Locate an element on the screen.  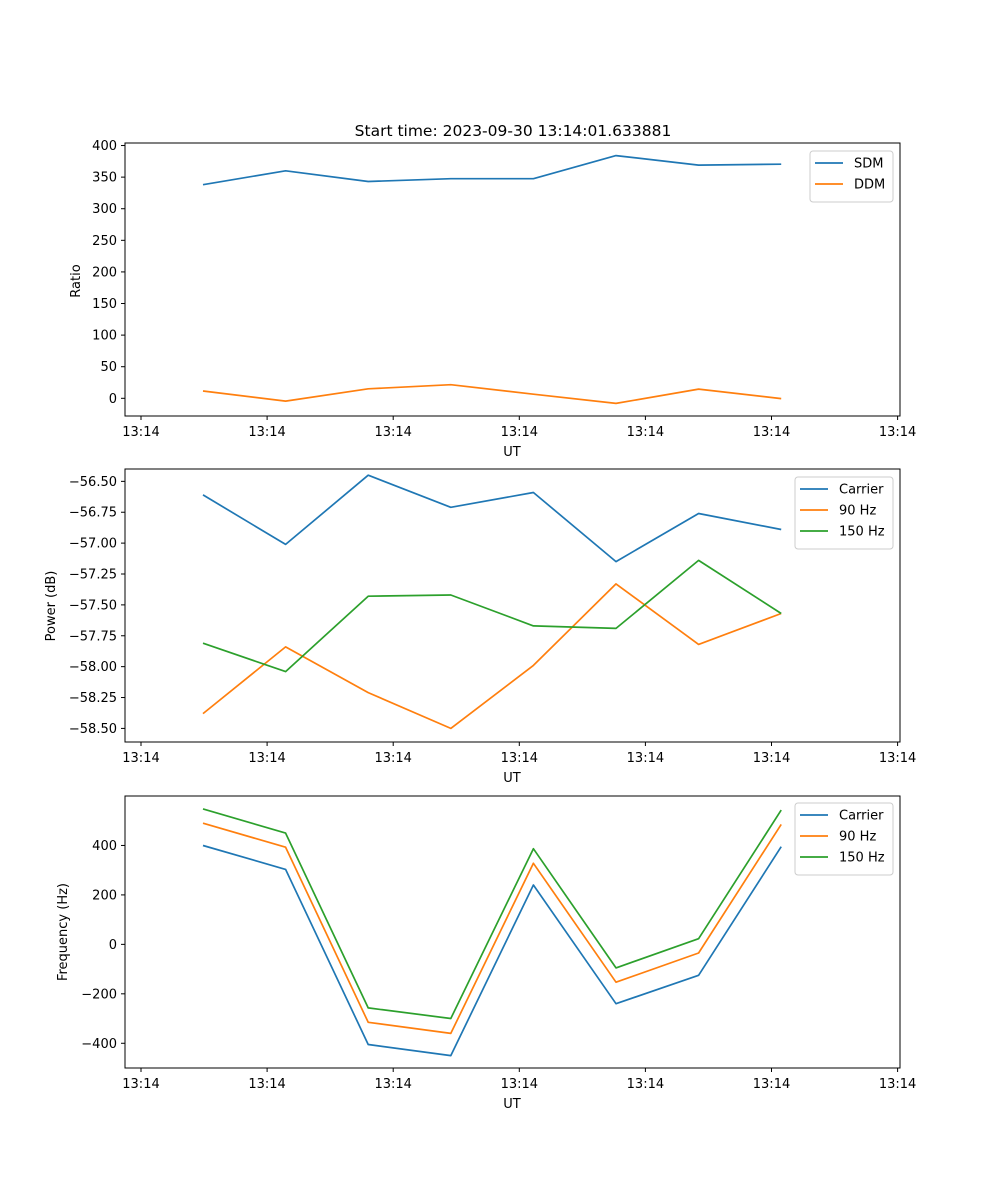
y-tick-label: 350 is located at coordinates (104, 178).